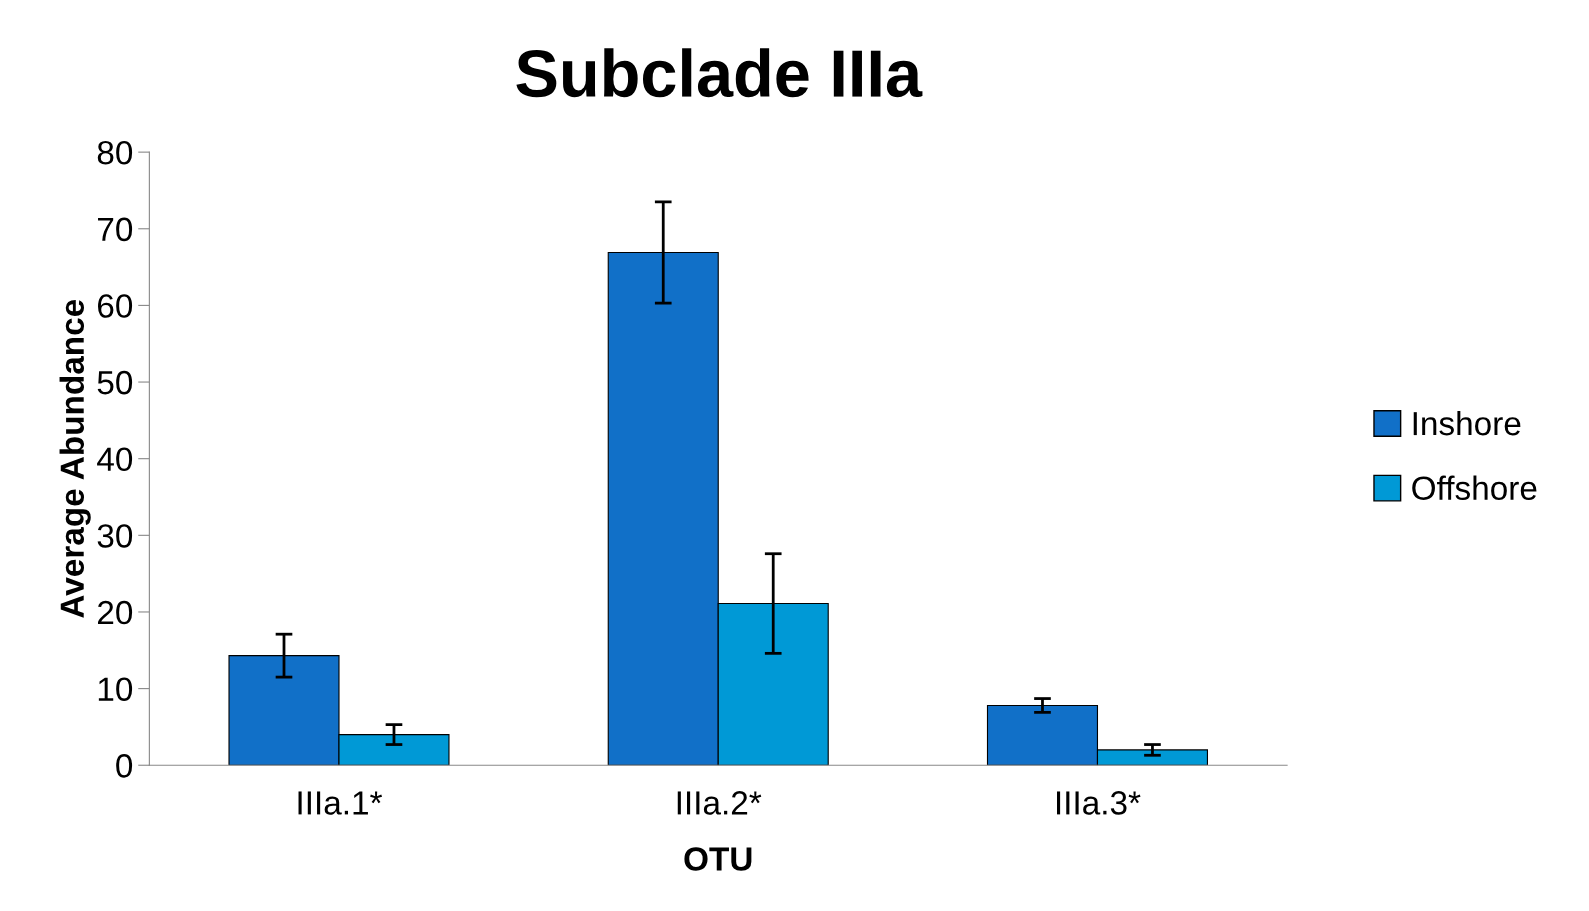 The width and height of the screenshot is (1589, 911). Describe the element at coordinates (1099, 803) in the screenshot. I see `x-tick-label: IIIa.3*` at that location.